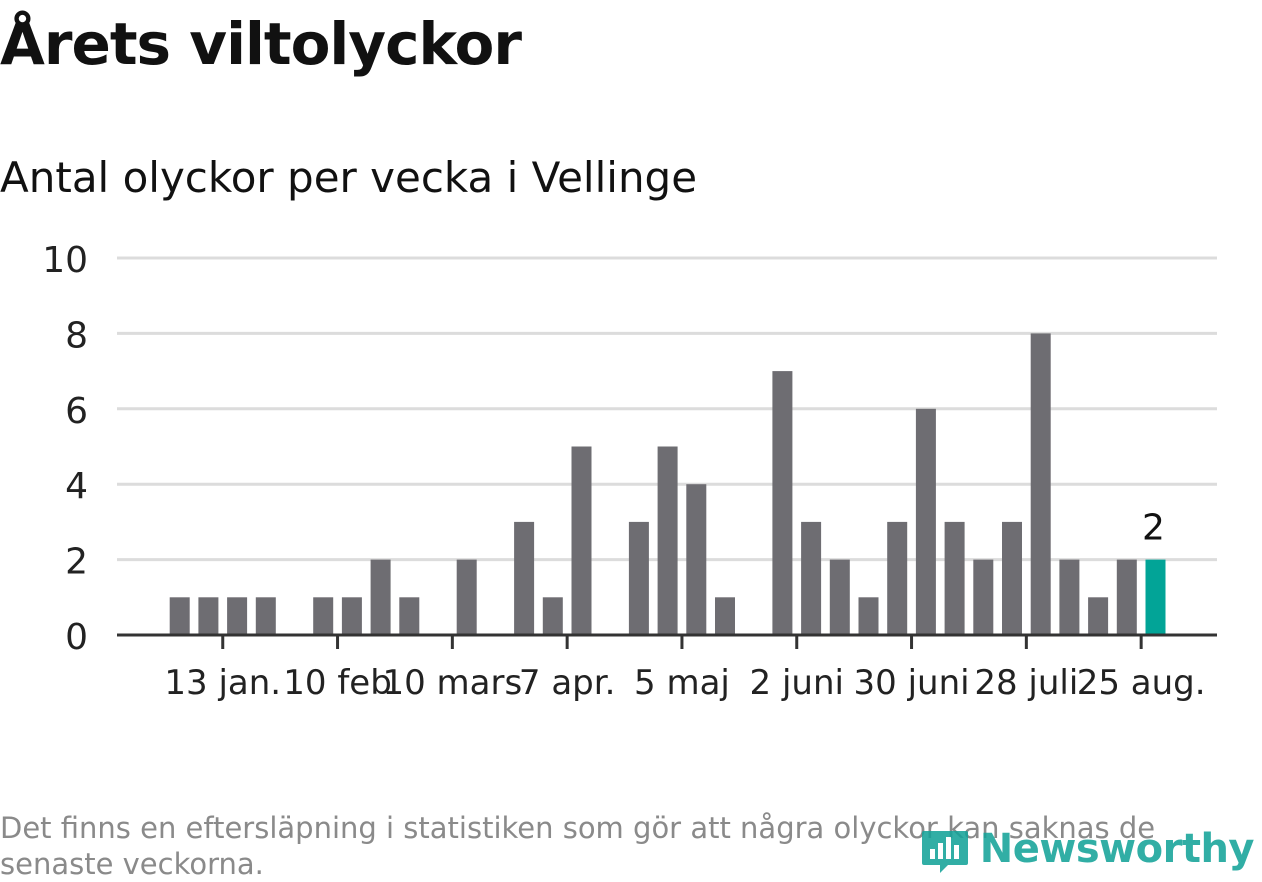  I want to click on data-label: 2, so click(1153, 528).